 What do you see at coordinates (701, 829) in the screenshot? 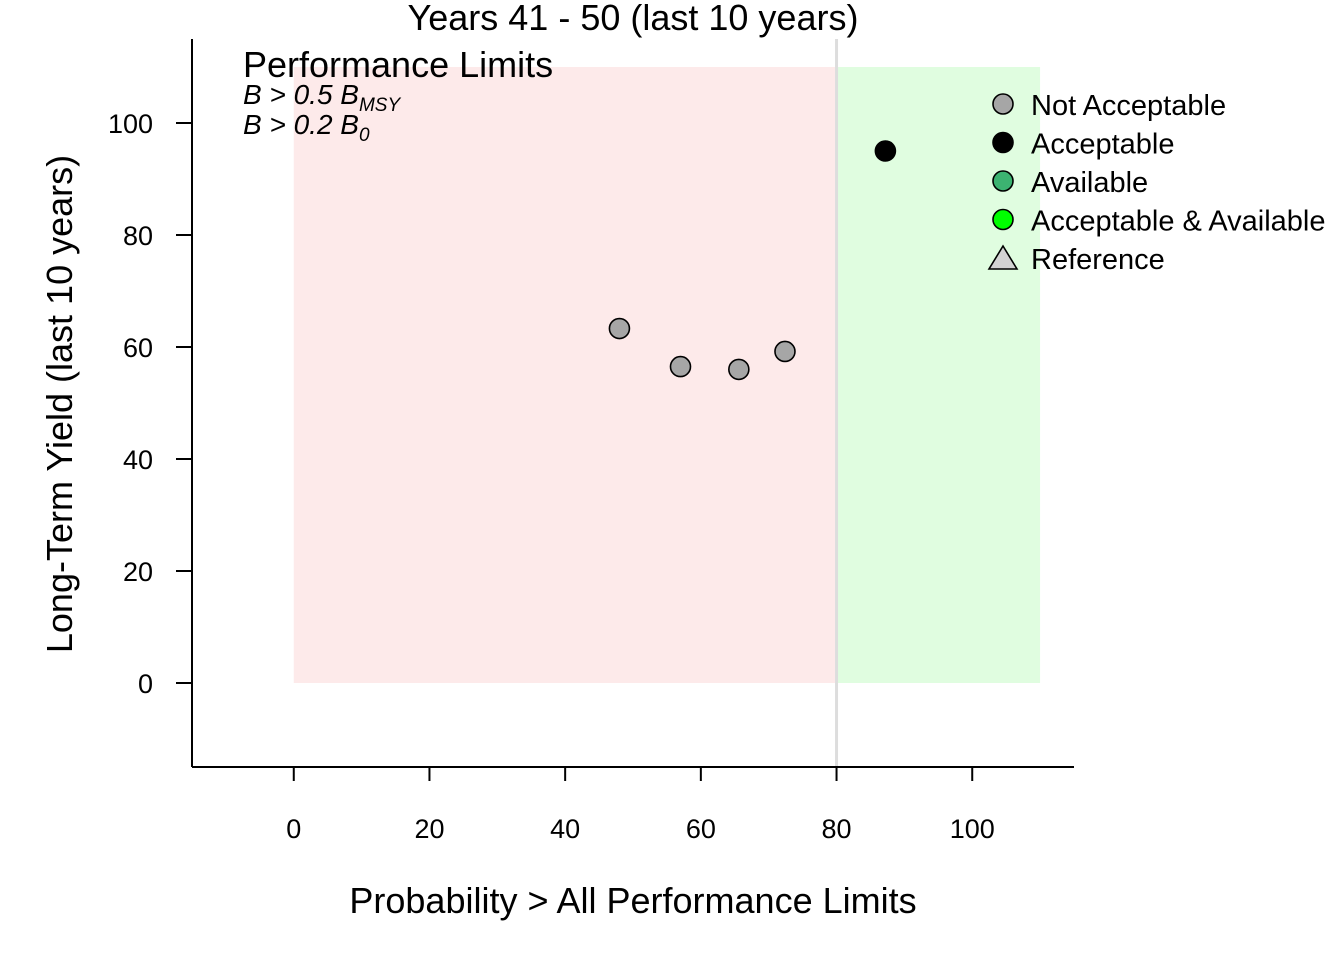
I see `x-tick-label: 60` at bounding box center [701, 829].